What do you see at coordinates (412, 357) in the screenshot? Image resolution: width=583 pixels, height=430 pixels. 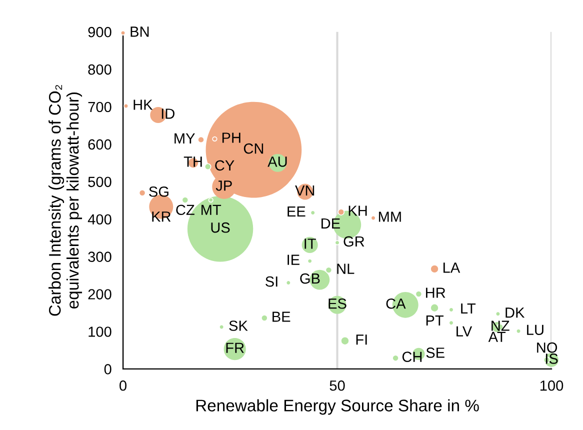 I see `annotation: CH` at bounding box center [412, 357].